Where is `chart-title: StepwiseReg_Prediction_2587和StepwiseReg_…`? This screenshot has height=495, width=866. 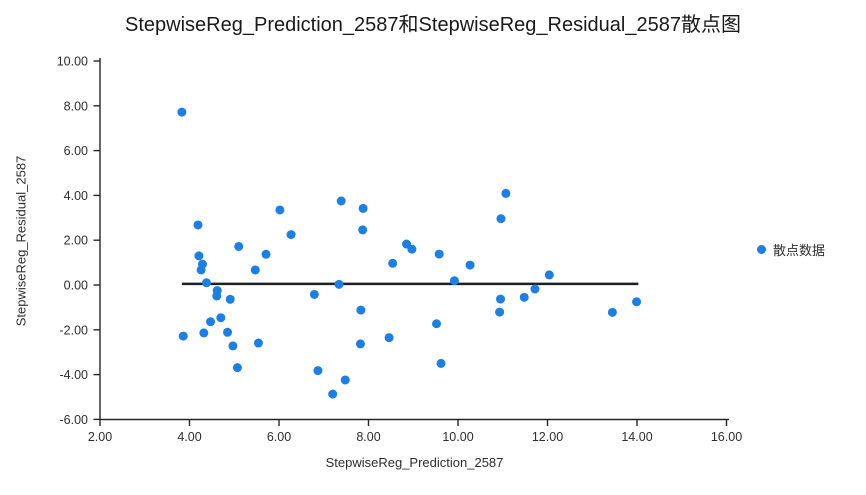 chart-title: StepwiseReg_Prediction_2587和StepwiseReg_… is located at coordinates (433, 25).